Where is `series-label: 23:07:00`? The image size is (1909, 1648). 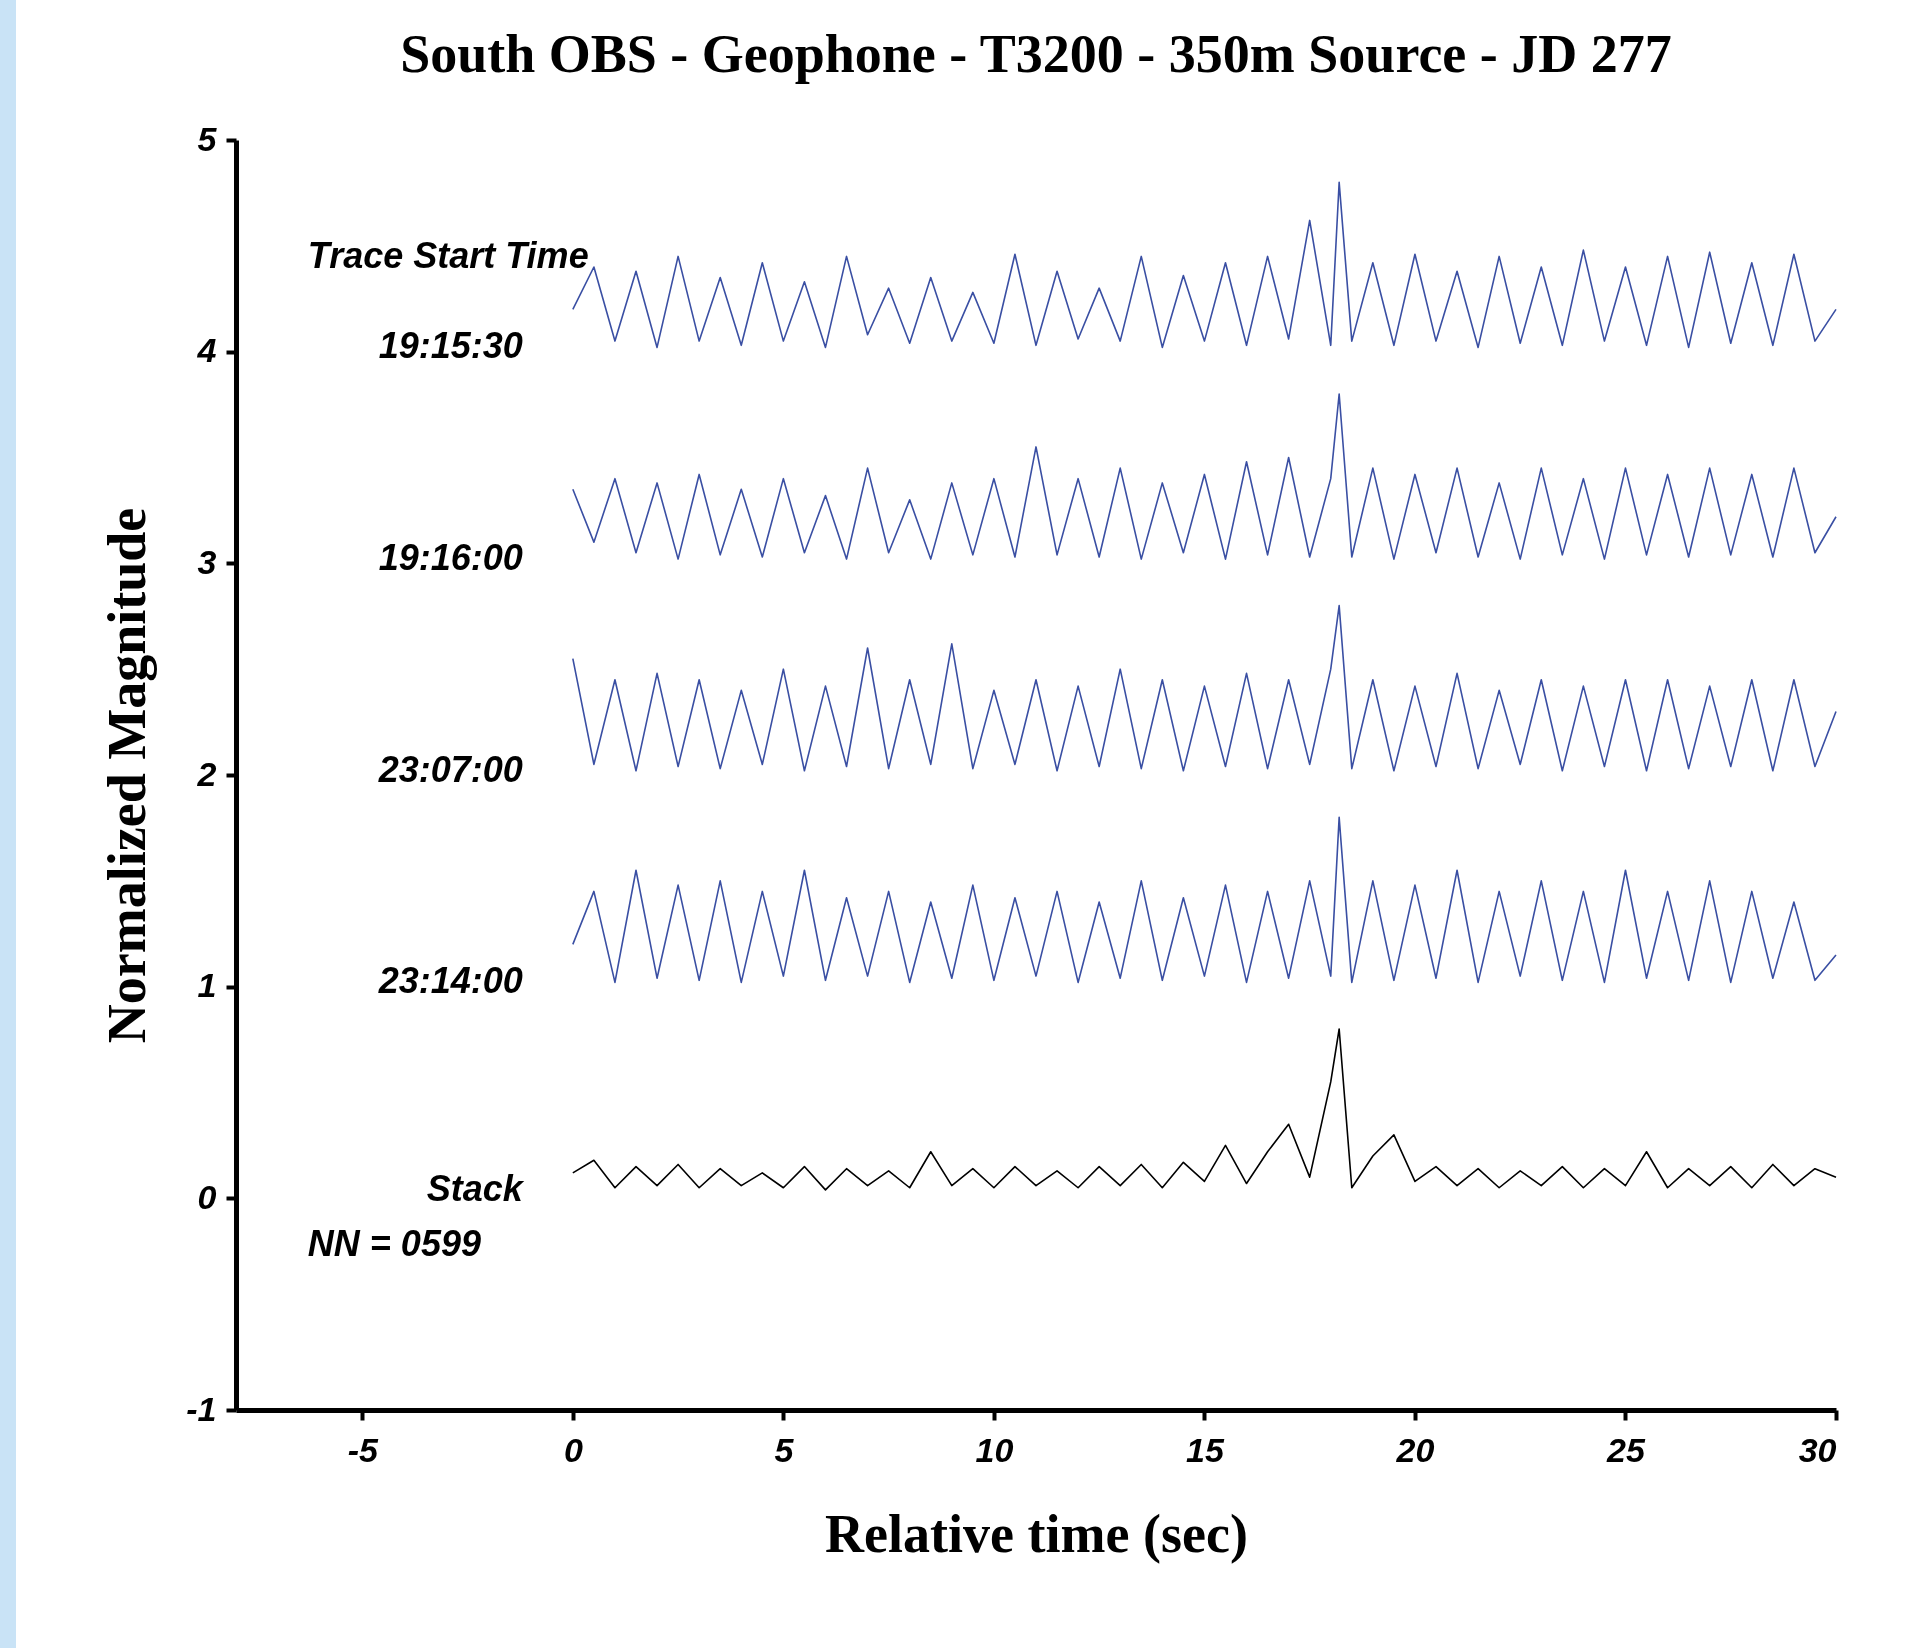
series-label: 23:07:00 is located at coordinates (450, 769).